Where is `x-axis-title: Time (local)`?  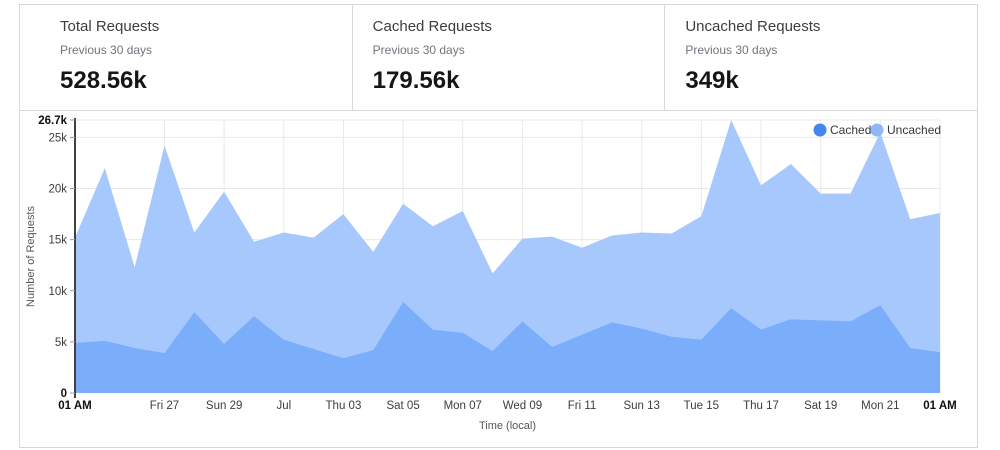 x-axis-title: Time (local) is located at coordinates (507, 426).